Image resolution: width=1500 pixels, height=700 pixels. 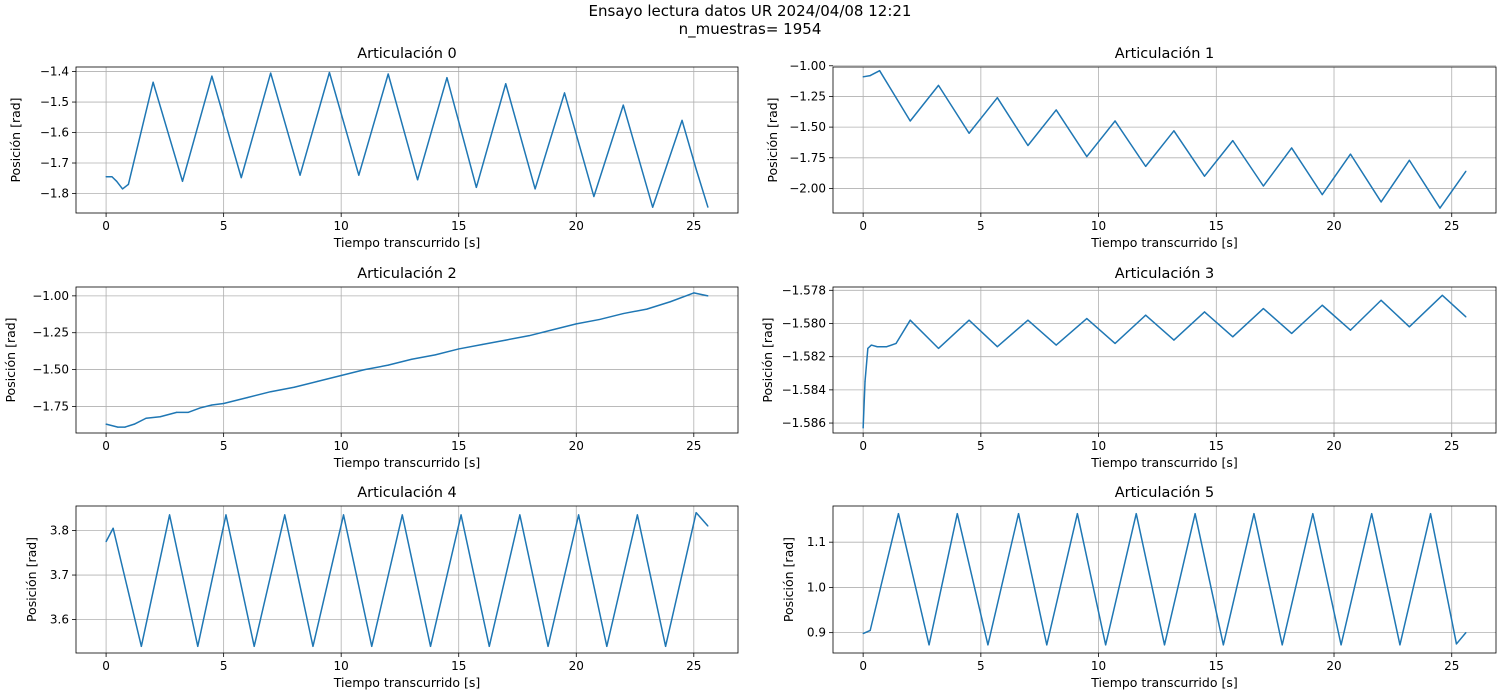 I want to click on subplot-title: Articulación 5, so click(x=1165, y=493).